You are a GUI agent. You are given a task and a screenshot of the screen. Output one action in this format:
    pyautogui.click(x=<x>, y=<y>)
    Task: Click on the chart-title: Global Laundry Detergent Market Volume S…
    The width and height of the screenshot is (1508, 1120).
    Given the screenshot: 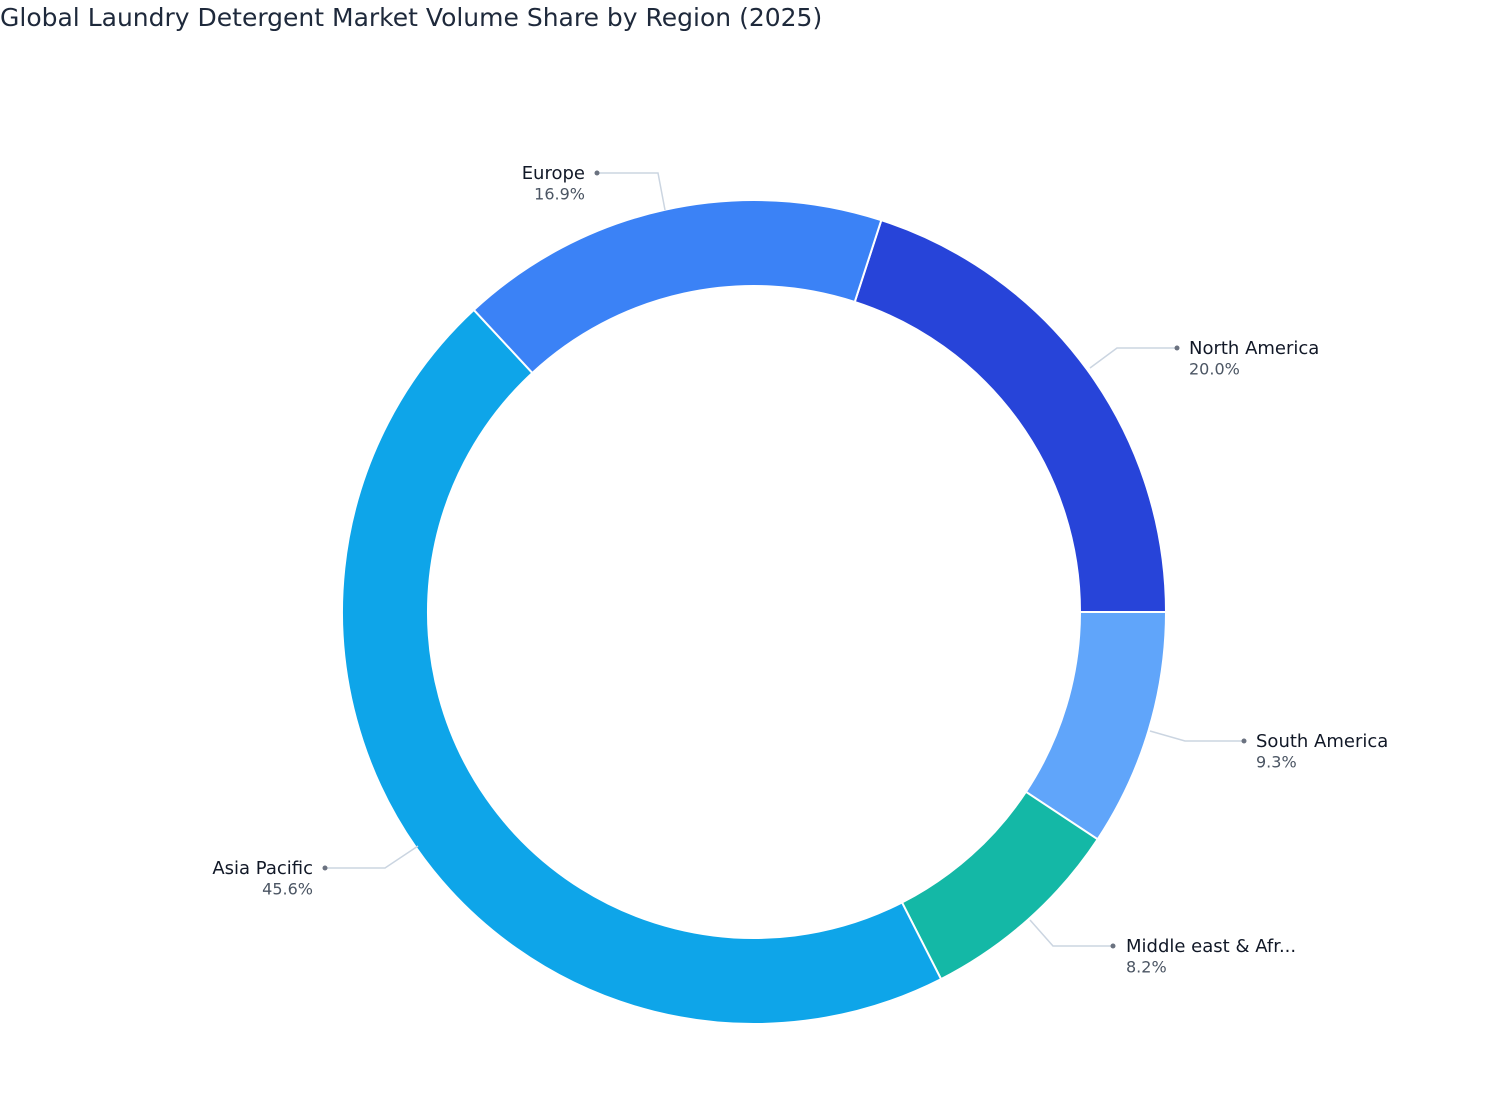 What is the action you would take?
    pyautogui.click(x=411, y=17)
    